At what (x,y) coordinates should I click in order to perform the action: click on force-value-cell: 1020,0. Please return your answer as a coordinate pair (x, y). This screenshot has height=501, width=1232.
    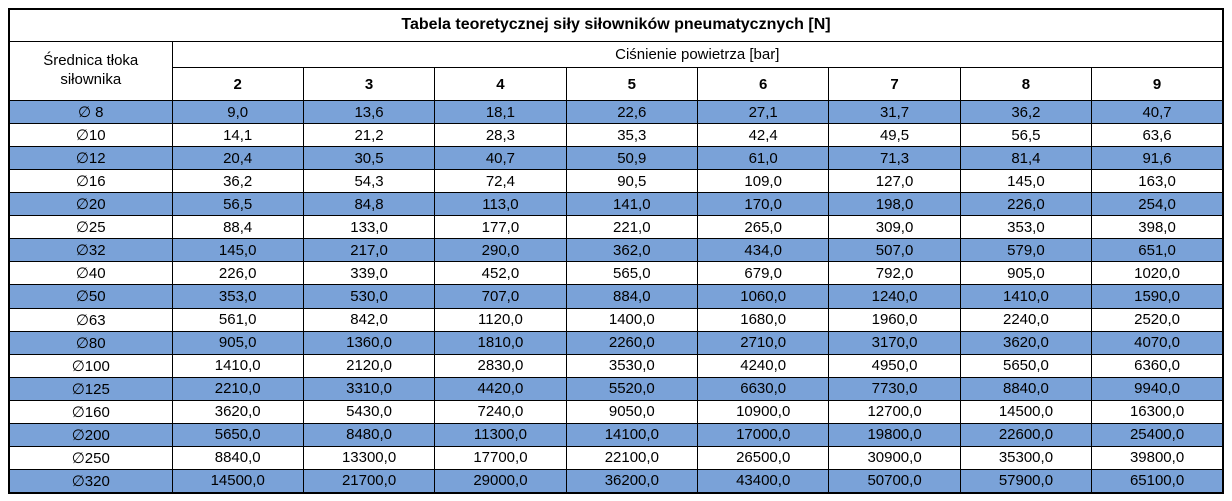
    Looking at the image, I should click on (1157, 273).